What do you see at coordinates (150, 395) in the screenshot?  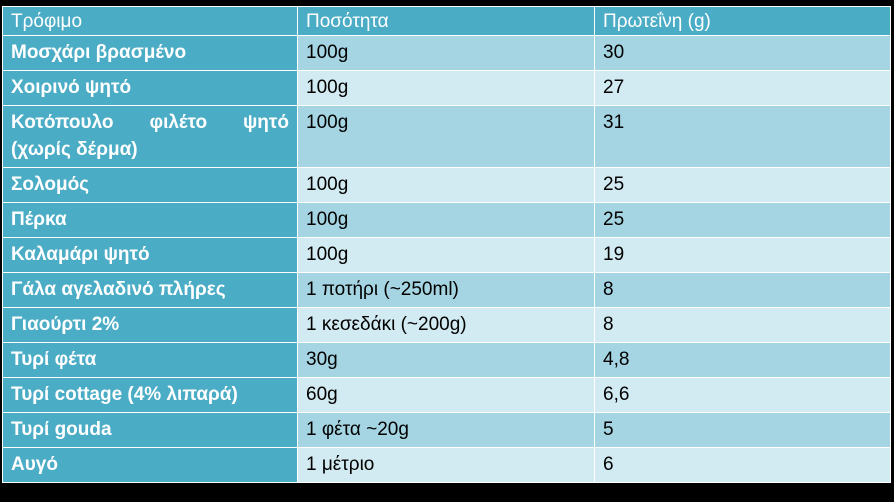 I see `food-cell: Τυρί cottage (4% λιπαρά)` at bounding box center [150, 395].